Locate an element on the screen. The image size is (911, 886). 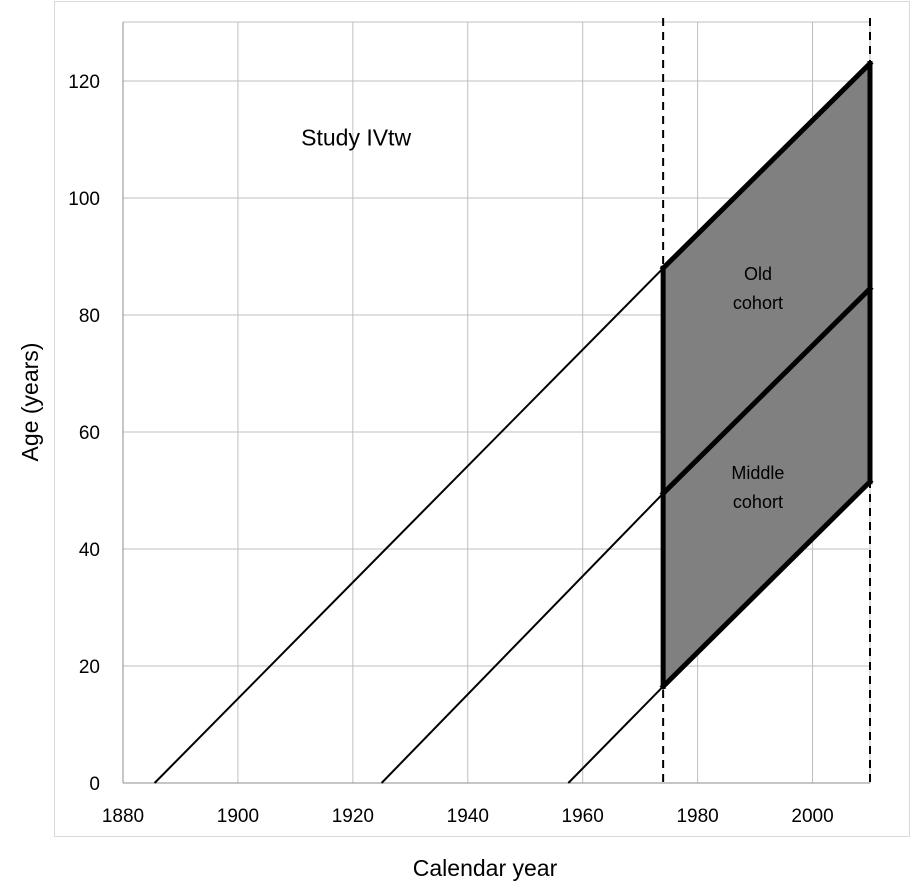
study-label: Study IVtw is located at coordinates (356, 137).